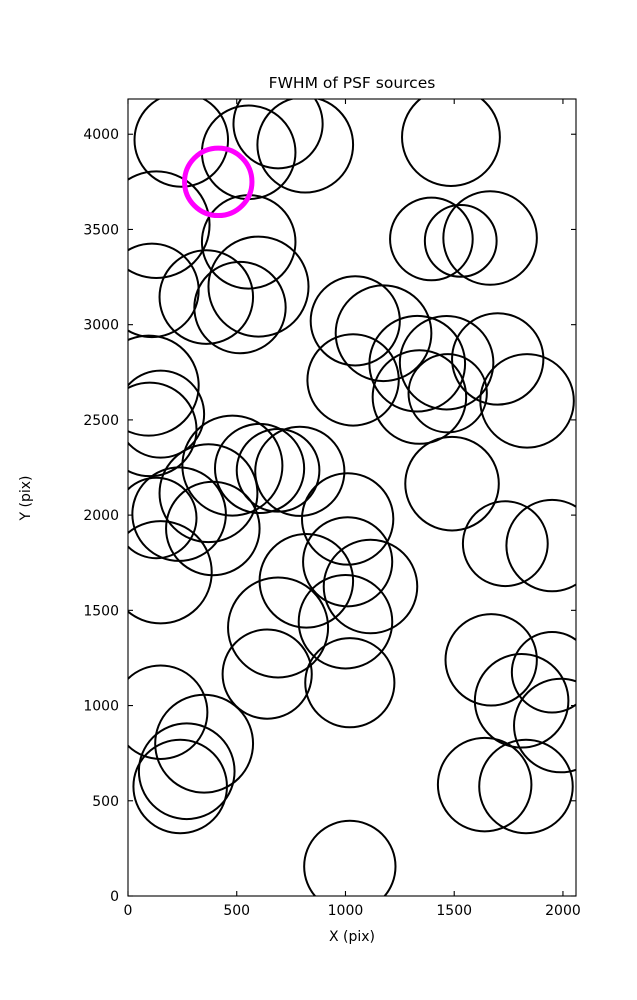 Image resolution: width=637 pixels, height=1000 pixels. What do you see at coordinates (114, 897) in the screenshot?
I see `y-tick-label: 0` at bounding box center [114, 897].